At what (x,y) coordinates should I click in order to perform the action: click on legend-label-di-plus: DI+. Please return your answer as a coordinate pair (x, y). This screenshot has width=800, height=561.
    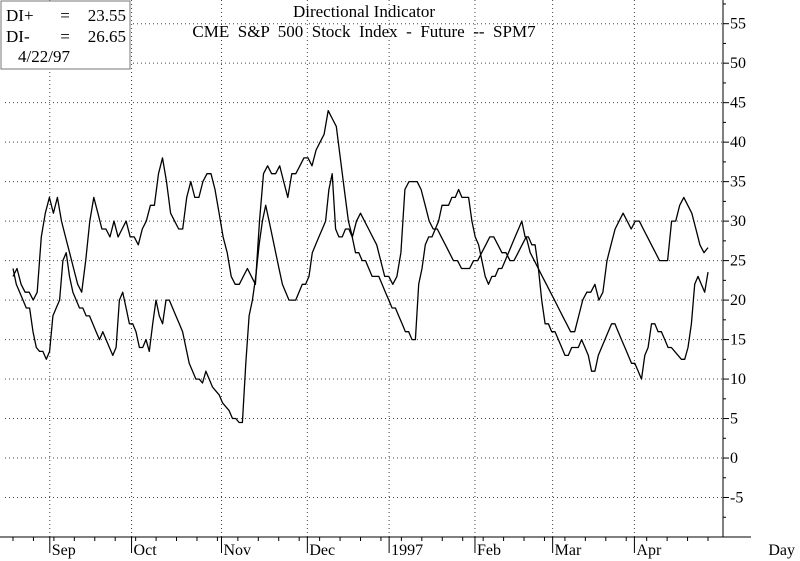
    Looking at the image, I should click on (20, 15).